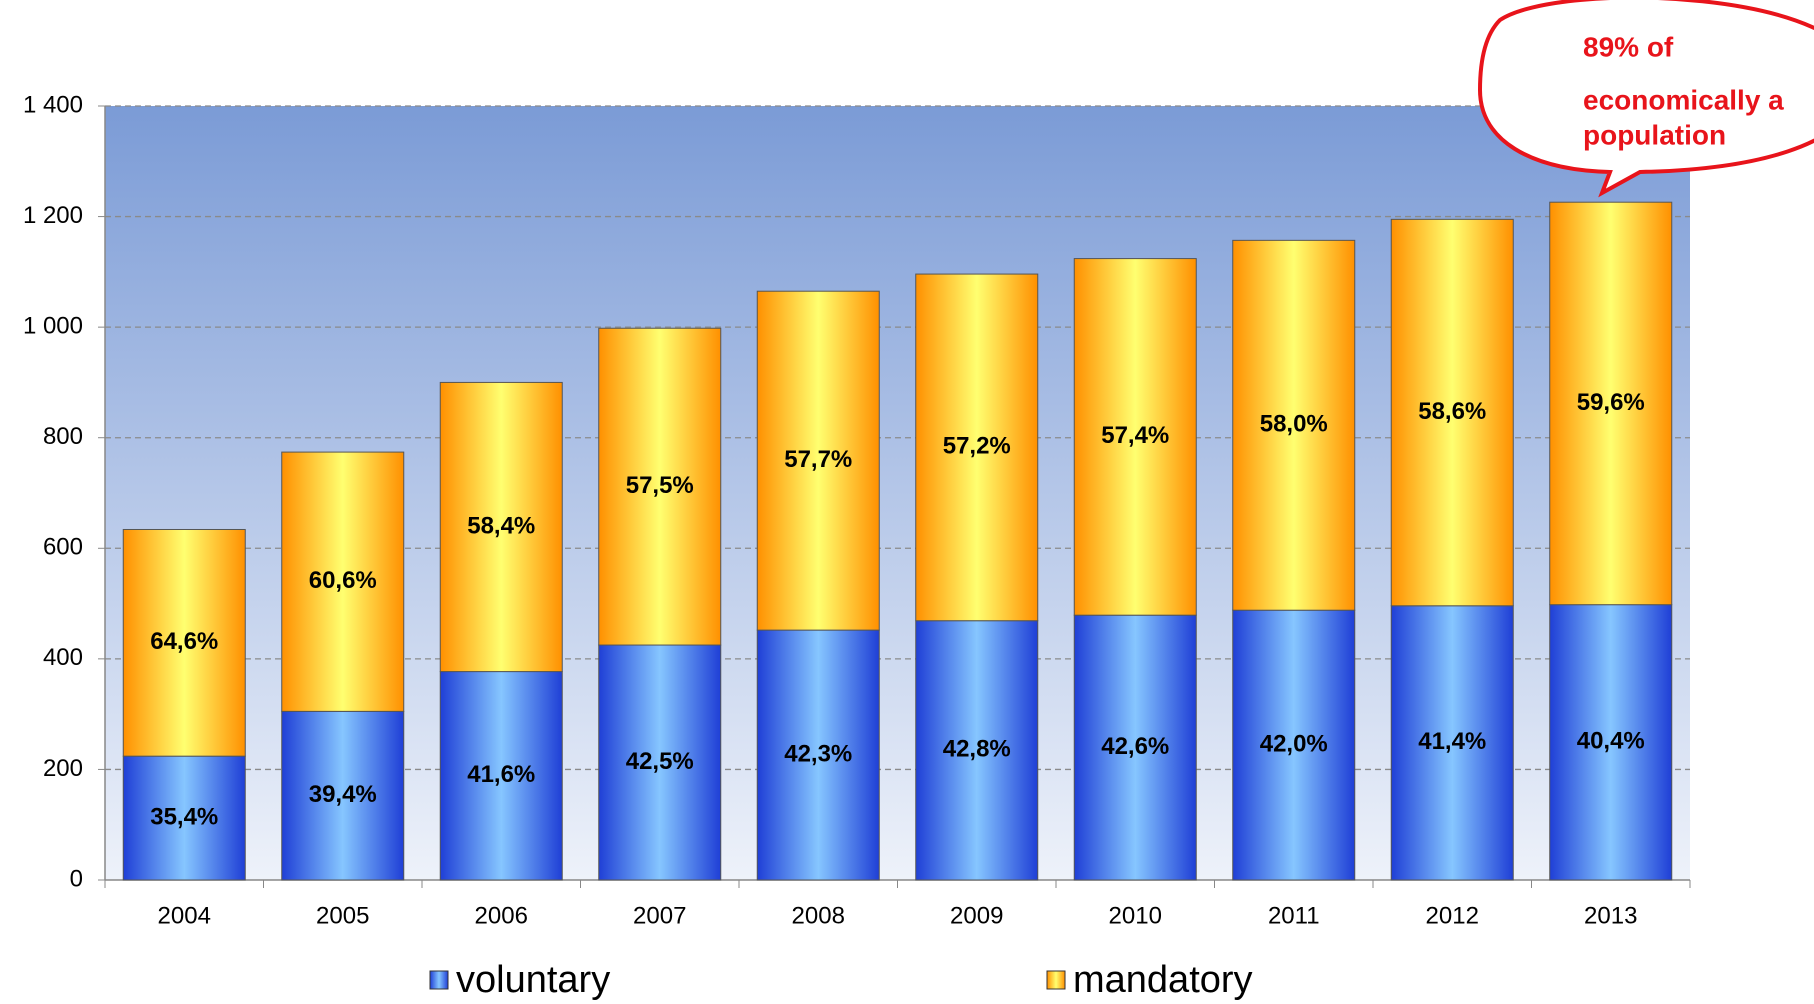  I want to click on percent-label: 57,7%, so click(818, 459).